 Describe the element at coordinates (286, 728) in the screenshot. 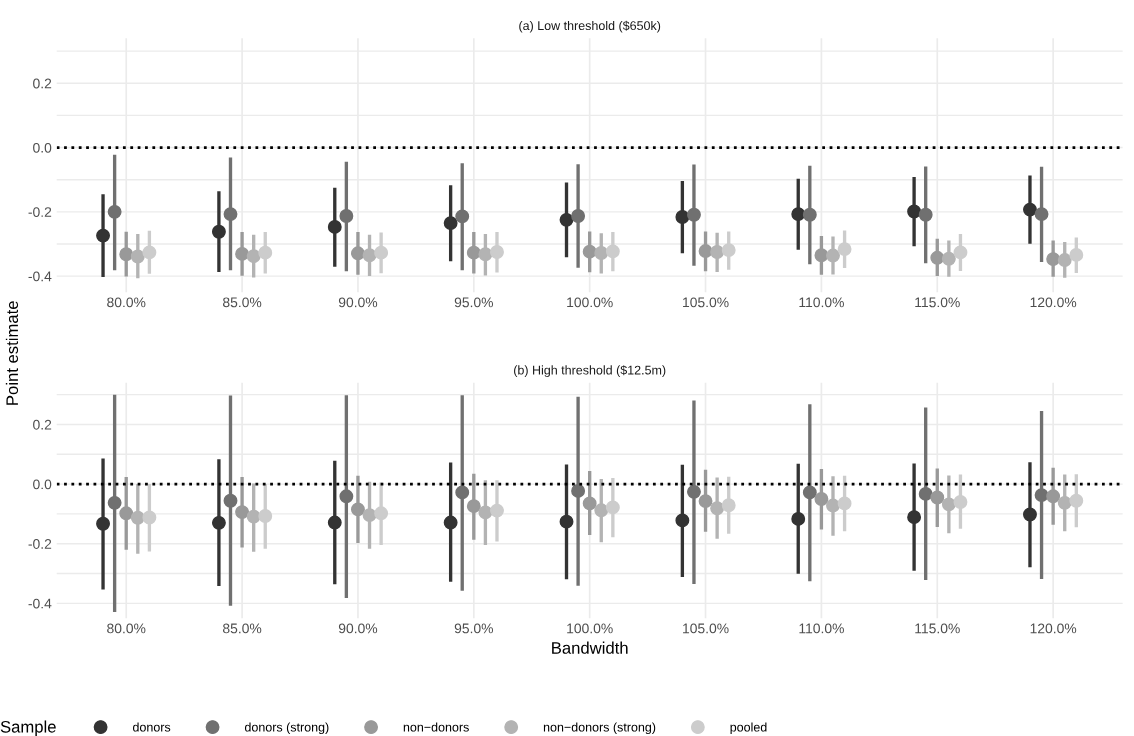

I see `legend-label: donors (strong)` at that location.